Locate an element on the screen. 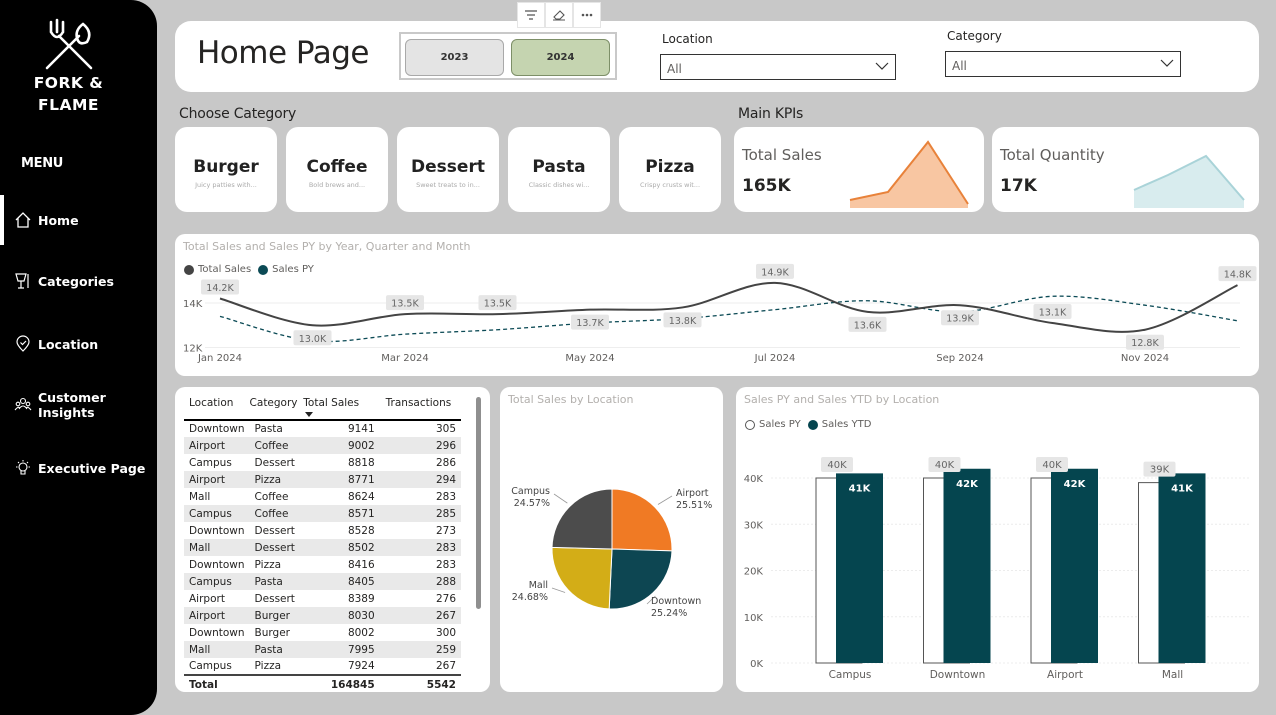 The width and height of the screenshot is (1276, 715). menu-title: MENU is located at coordinates (42, 163).